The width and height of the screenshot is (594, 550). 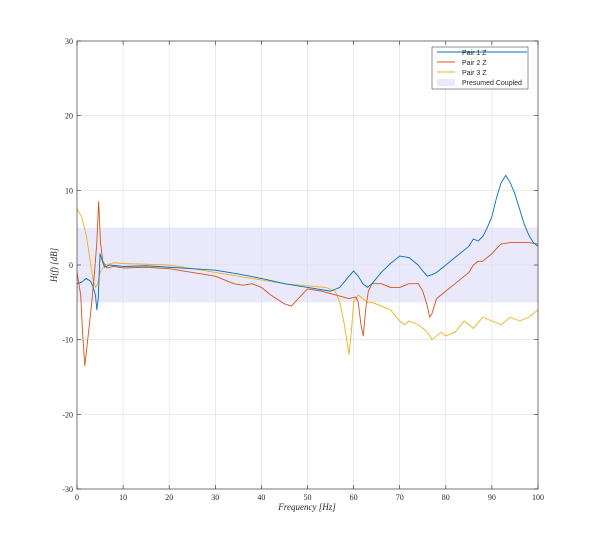 I want to click on x-tick-label: 30, so click(x=215, y=497).